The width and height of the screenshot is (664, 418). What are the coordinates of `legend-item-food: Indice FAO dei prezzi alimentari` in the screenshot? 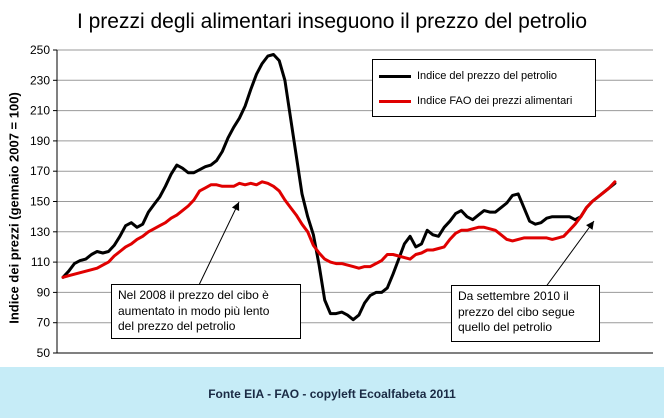 It's located at (475, 101).